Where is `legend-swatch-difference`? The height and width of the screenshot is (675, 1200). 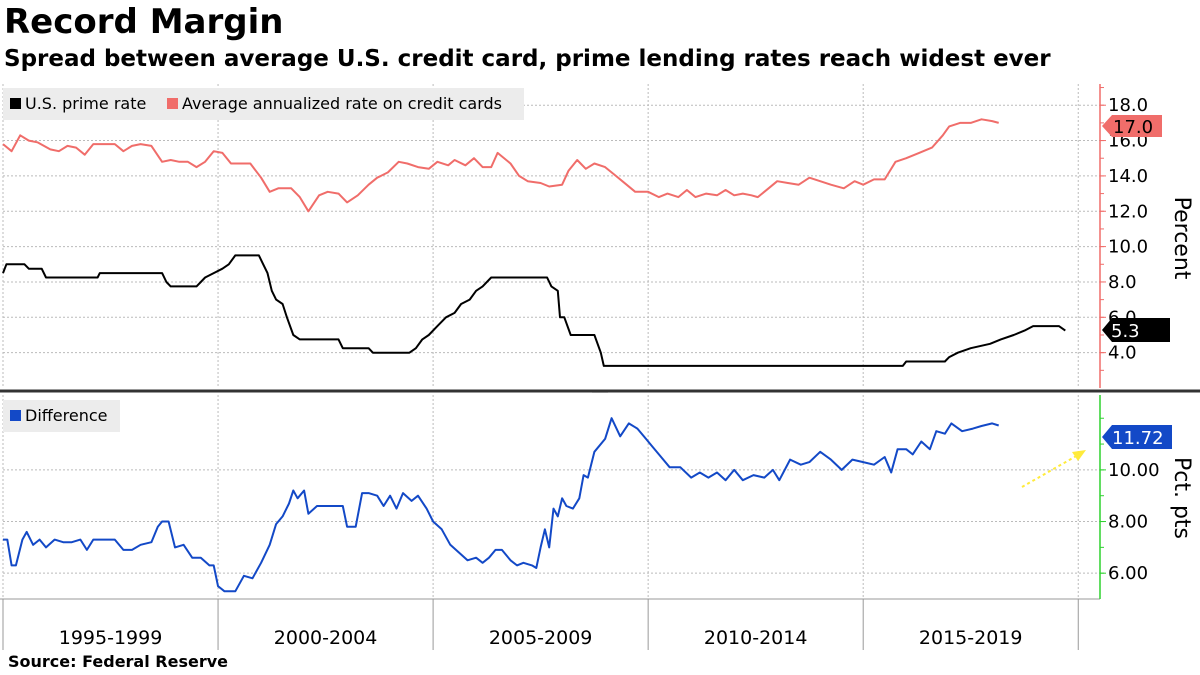 legend-swatch-difference is located at coordinates (15, 415).